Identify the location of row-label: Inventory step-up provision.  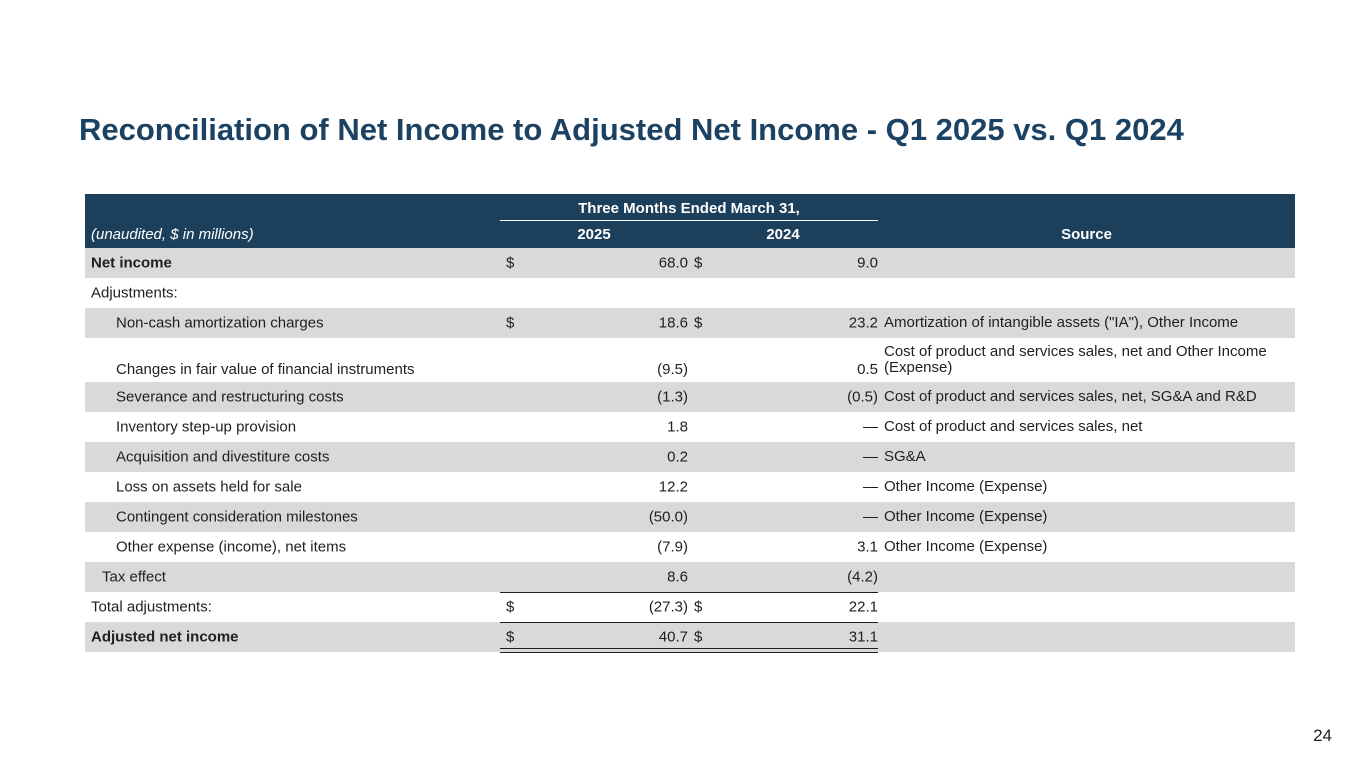
(206, 427).